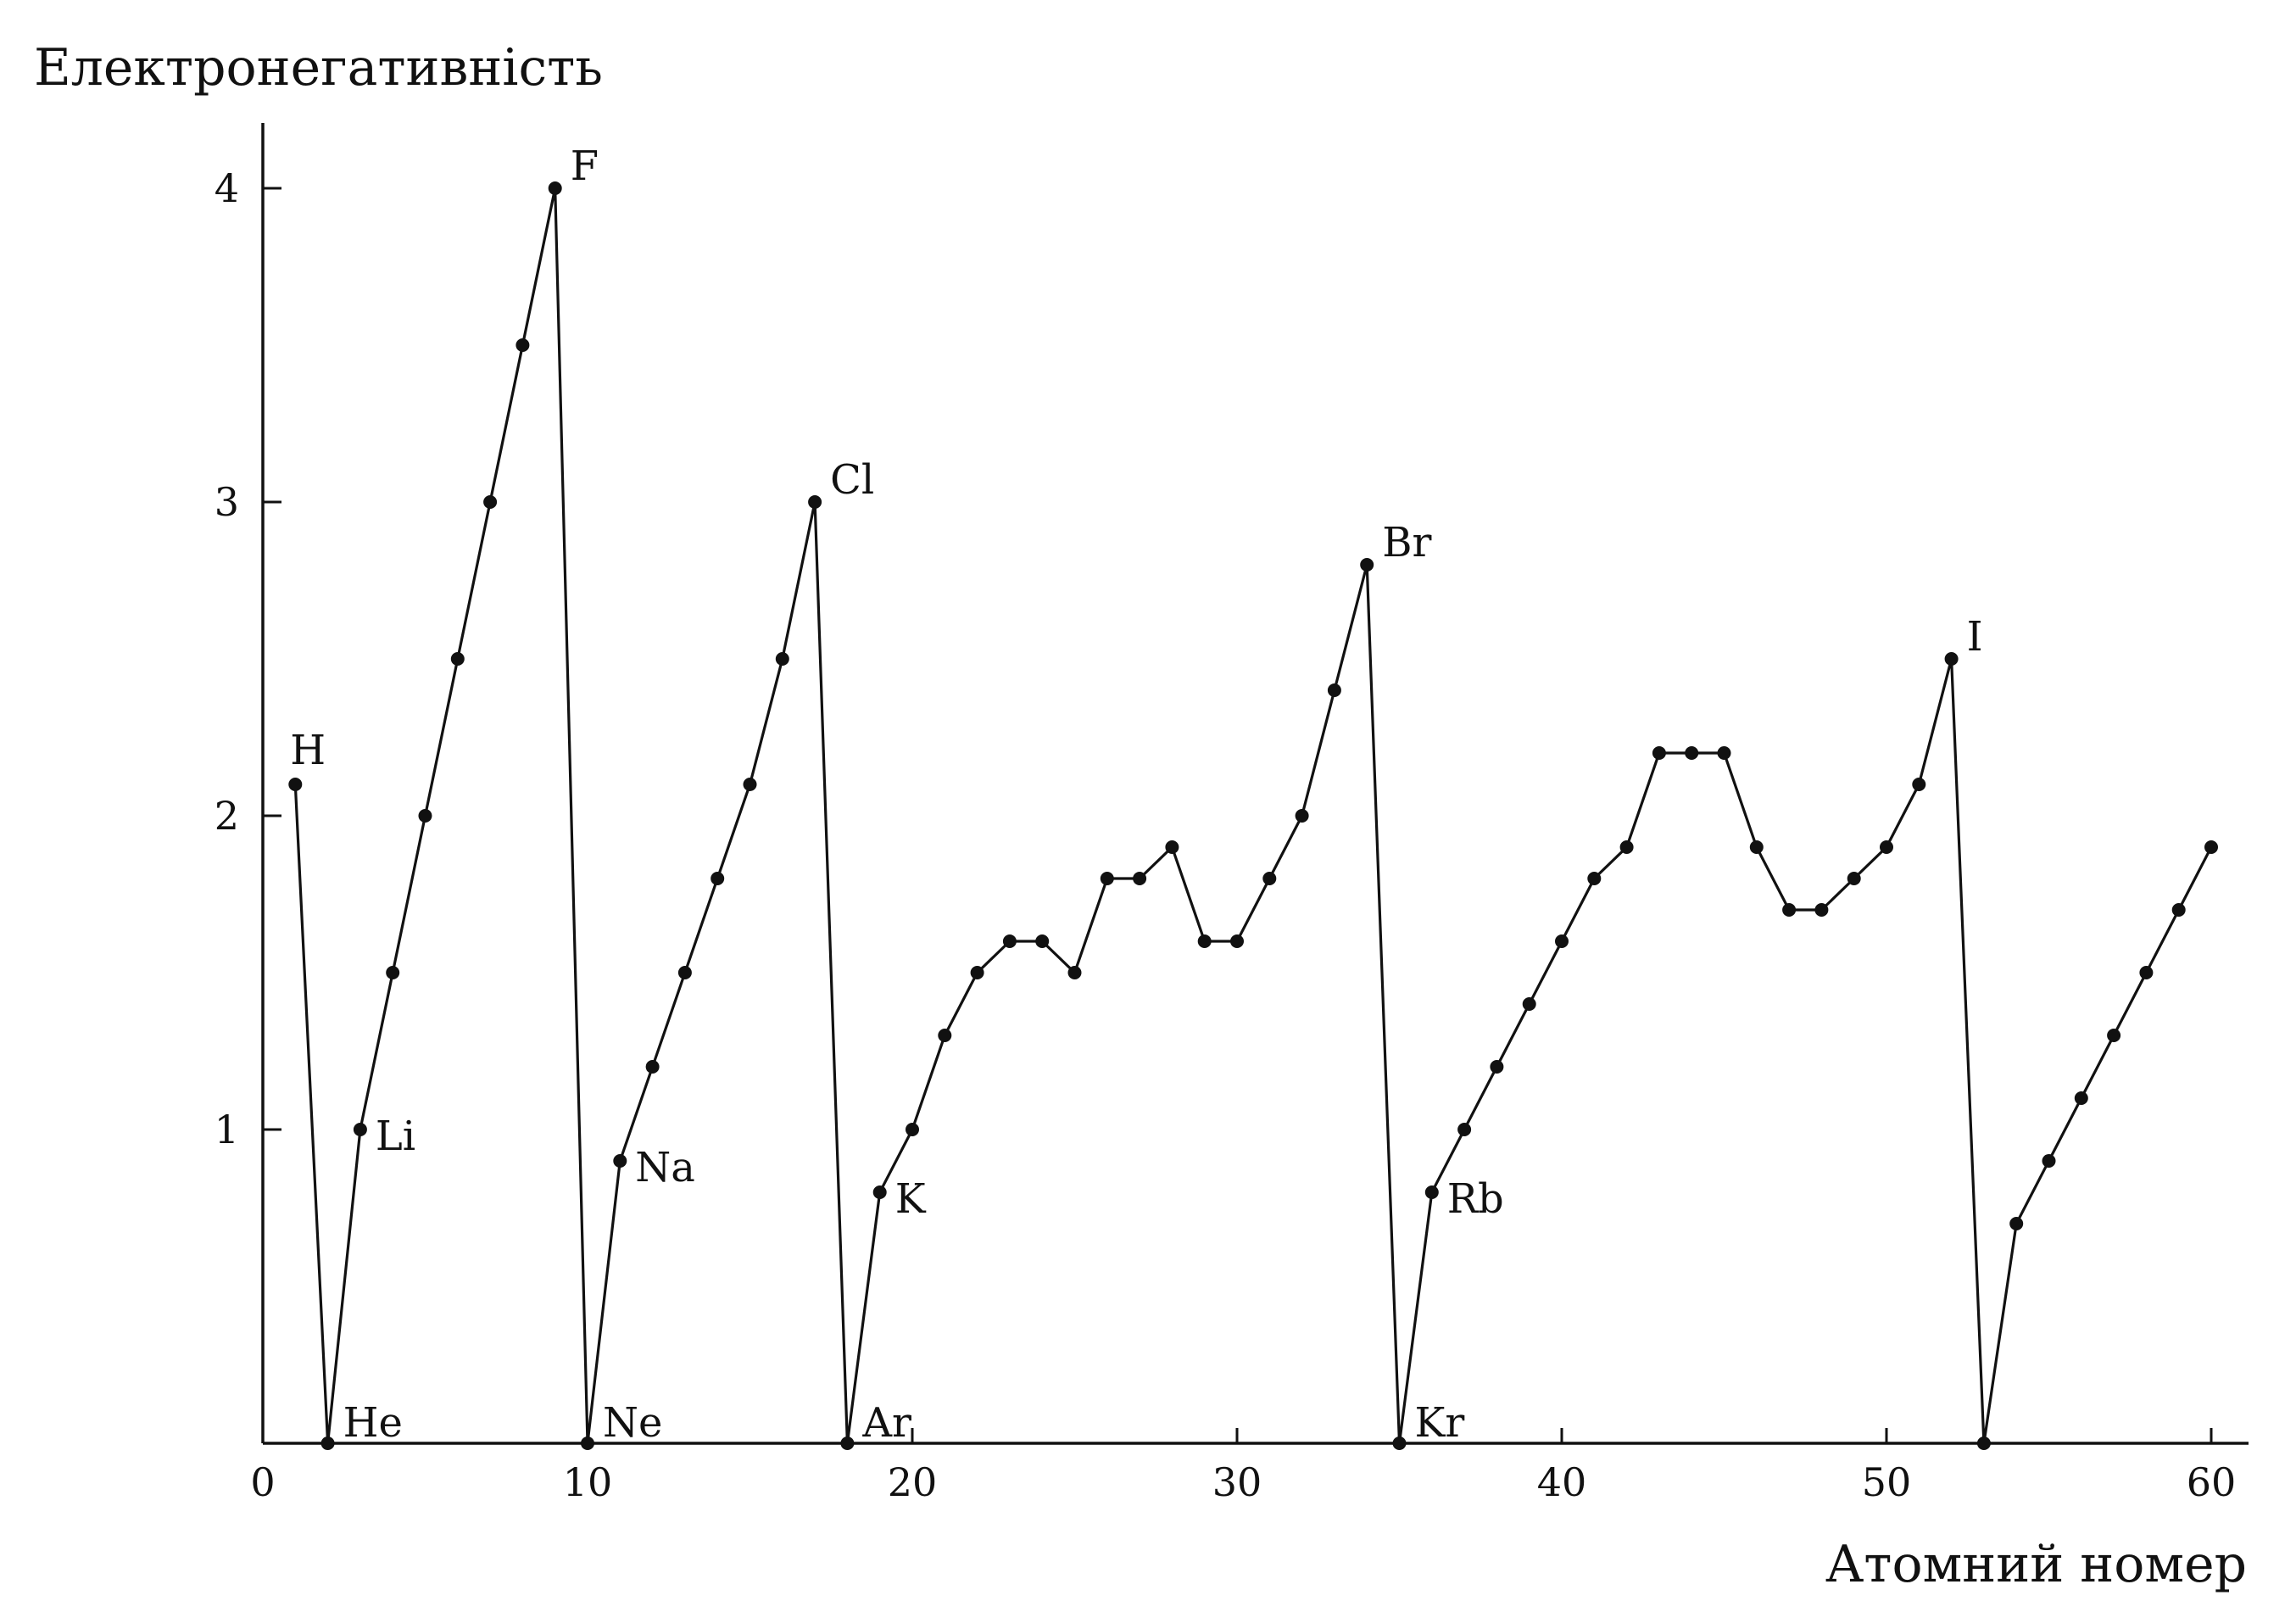 The image size is (2296, 1601). What do you see at coordinates (1475, 1199) in the screenshot?
I see `element-label: Rb` at bounding box center [1475, 1199].